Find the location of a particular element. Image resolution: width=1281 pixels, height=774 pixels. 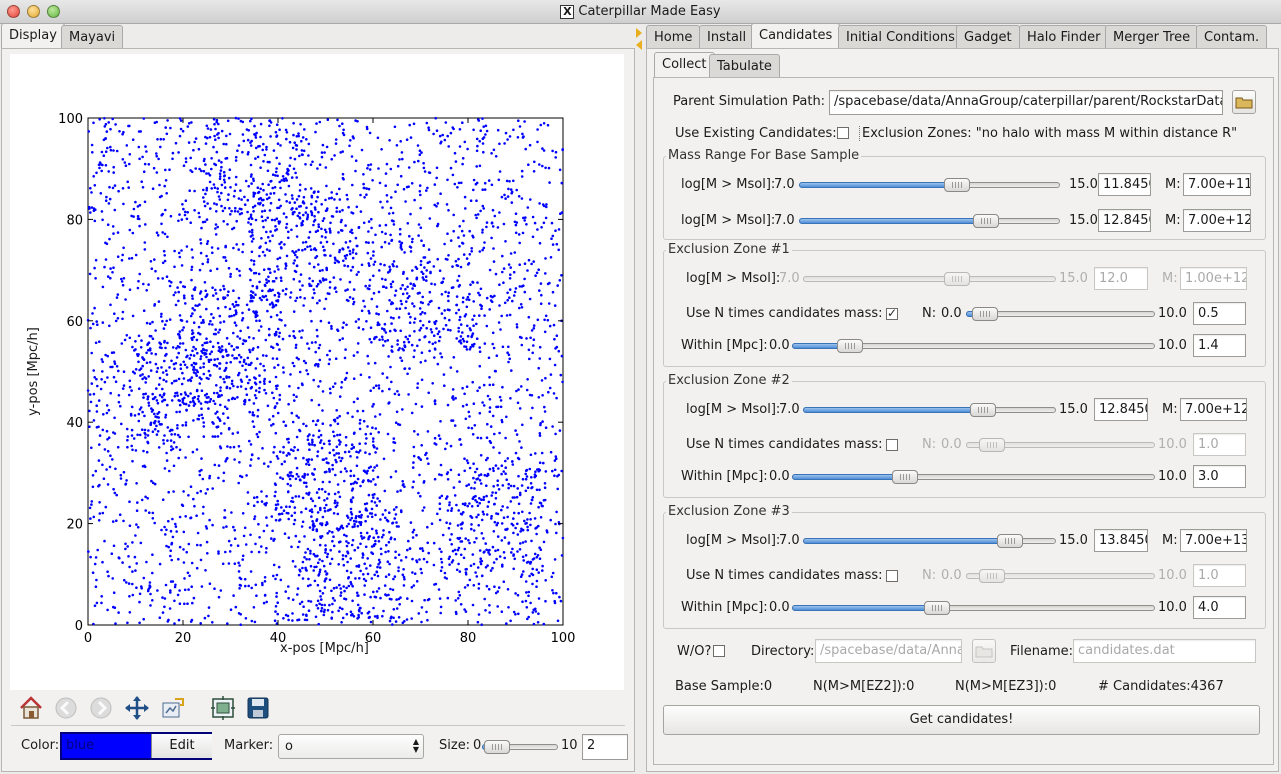

subplots-icon is located at coordinates (223, 708).